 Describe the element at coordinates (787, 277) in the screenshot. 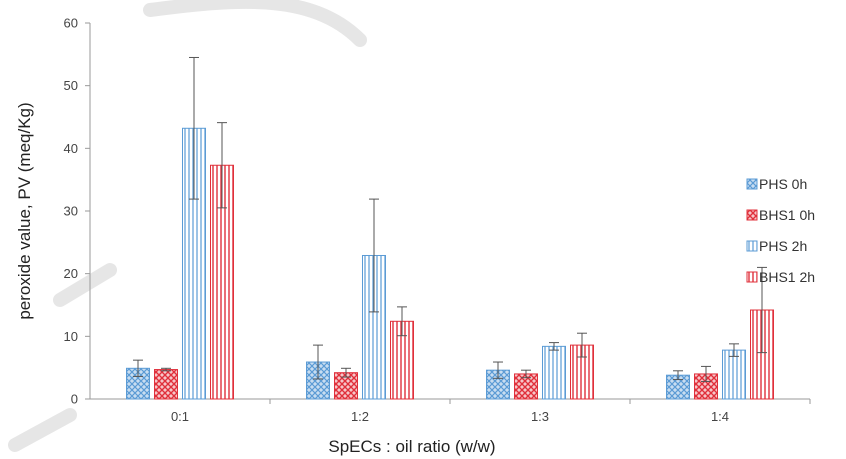

I see `legend-label: BHS1 2h` at that location.